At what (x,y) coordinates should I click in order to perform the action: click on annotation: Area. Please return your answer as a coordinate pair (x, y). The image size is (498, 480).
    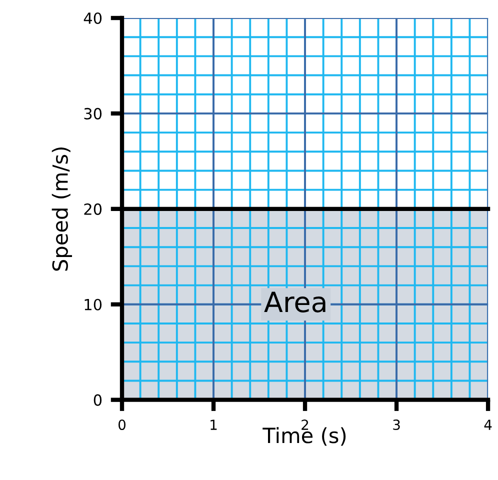
    Looking at the image, I should click on (295, 302).